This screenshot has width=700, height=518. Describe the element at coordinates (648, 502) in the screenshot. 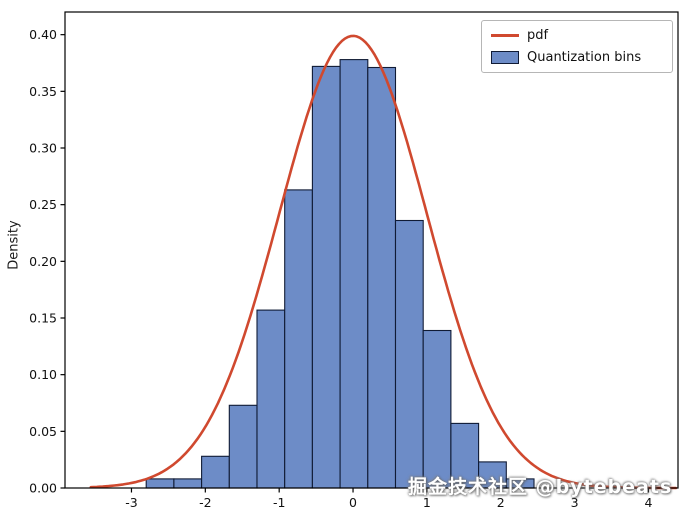

I see `x-tick-label: 4` at that location.